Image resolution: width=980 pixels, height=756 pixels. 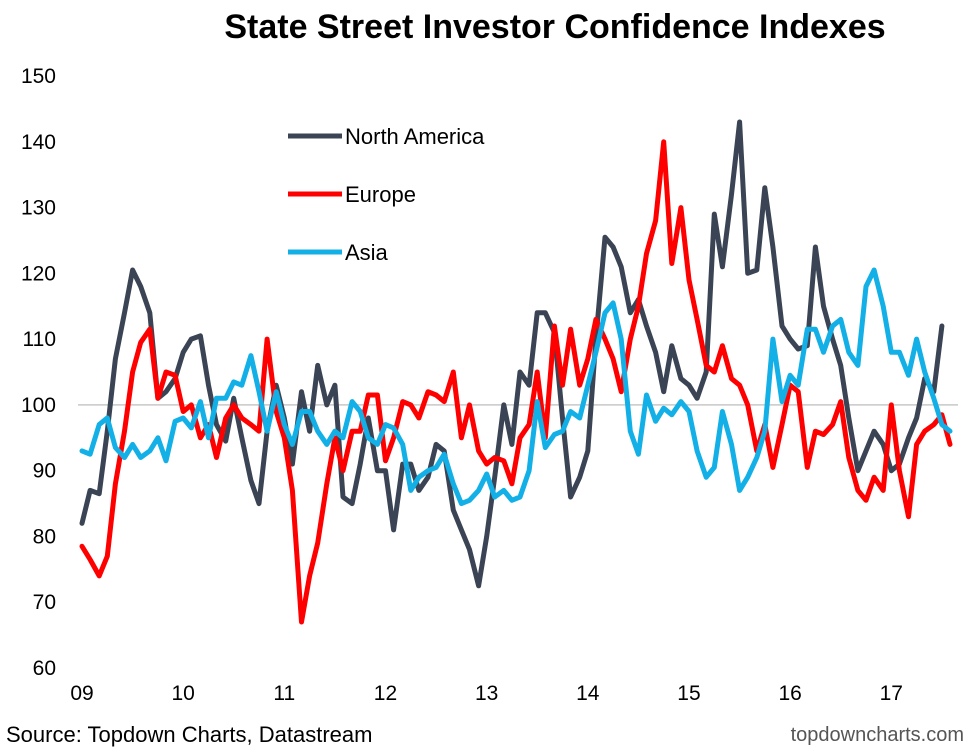 I want to click on y-tick-label: 150, so click(x=38, y=76).